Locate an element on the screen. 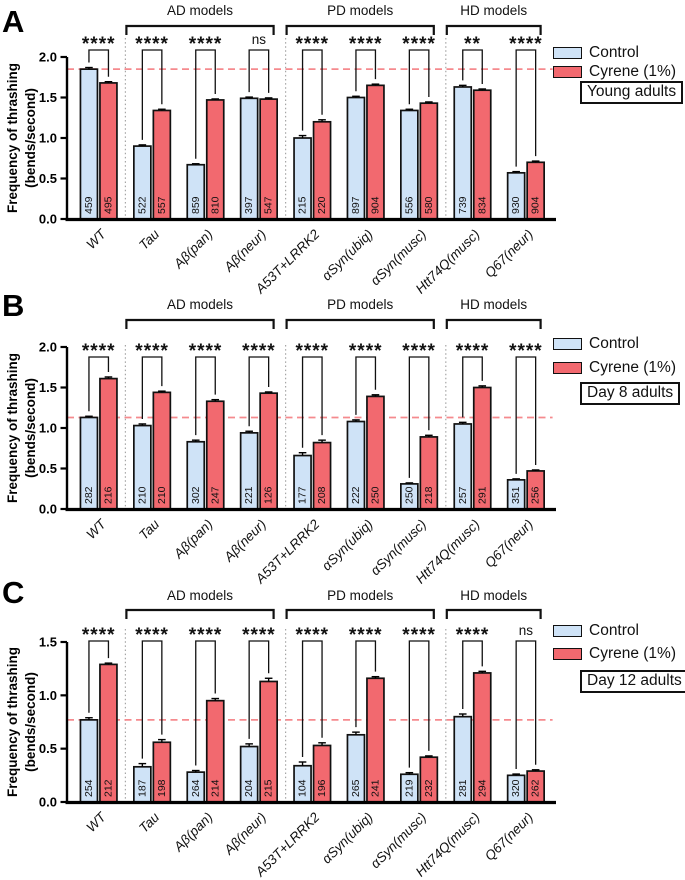 Image resolution: width=685 pixels, height=880 pixels. panel-b-letter: B is located at coordinates (13, 305).